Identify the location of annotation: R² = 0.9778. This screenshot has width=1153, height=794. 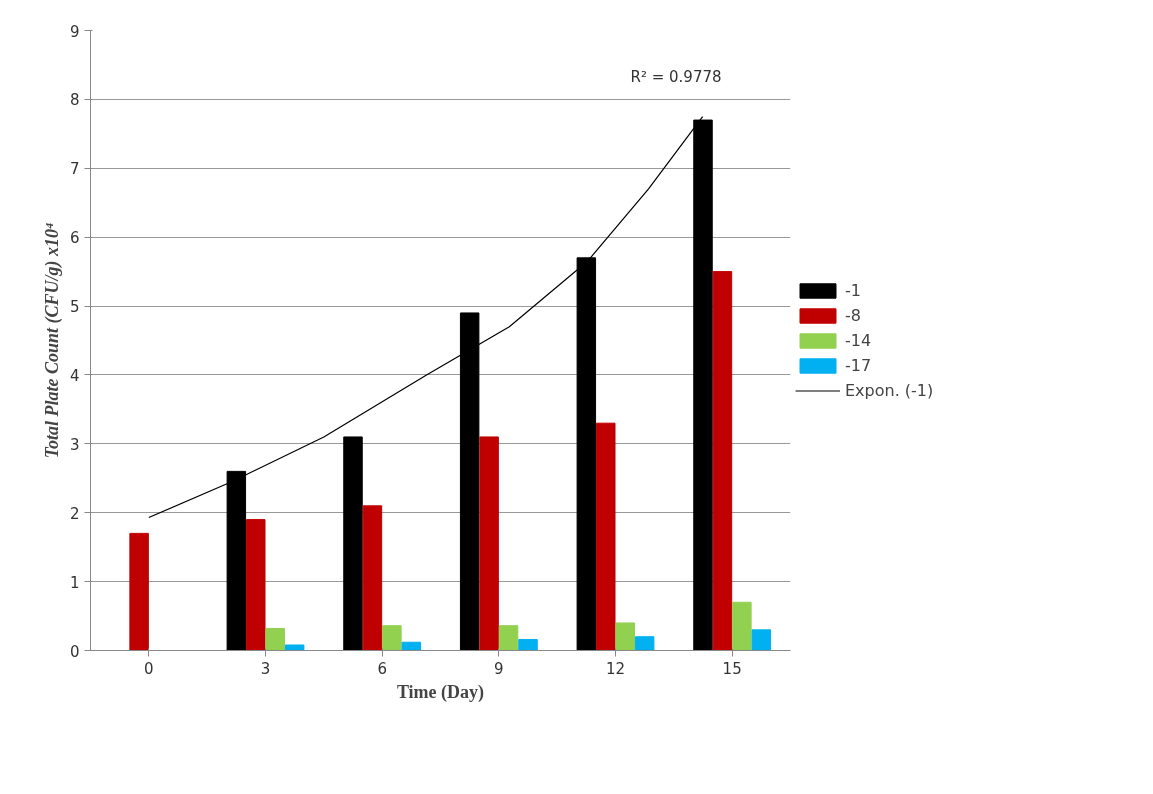
(676, 76).